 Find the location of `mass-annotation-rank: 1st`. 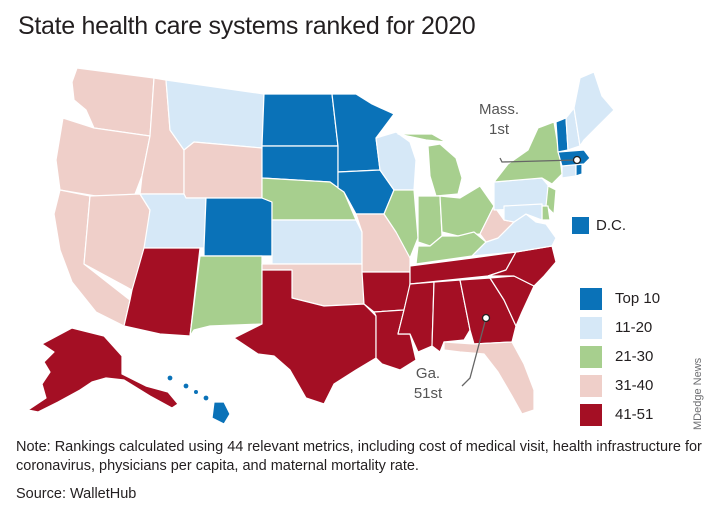

mass-annotation-rank: 1st is located at coordinates (498, 129).